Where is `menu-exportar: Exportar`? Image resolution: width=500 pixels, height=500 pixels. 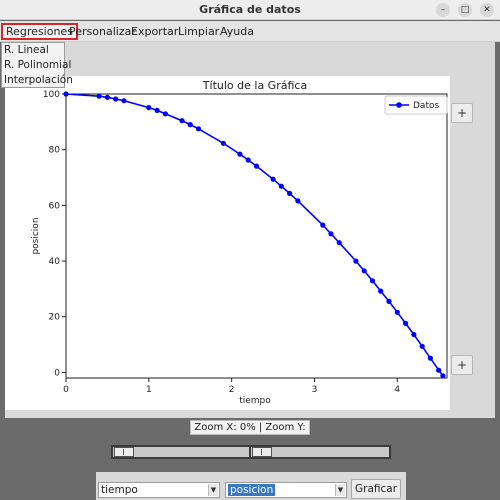
menu-exportar: Exportar is located at coordinates (155, 31).